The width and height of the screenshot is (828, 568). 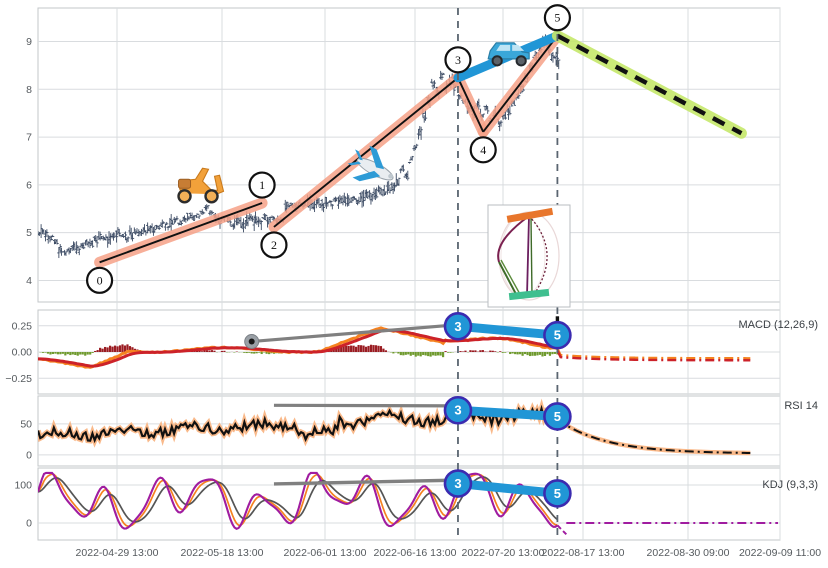 I want to click on pivot-marker-label: 4, so click(x=483, y=150).